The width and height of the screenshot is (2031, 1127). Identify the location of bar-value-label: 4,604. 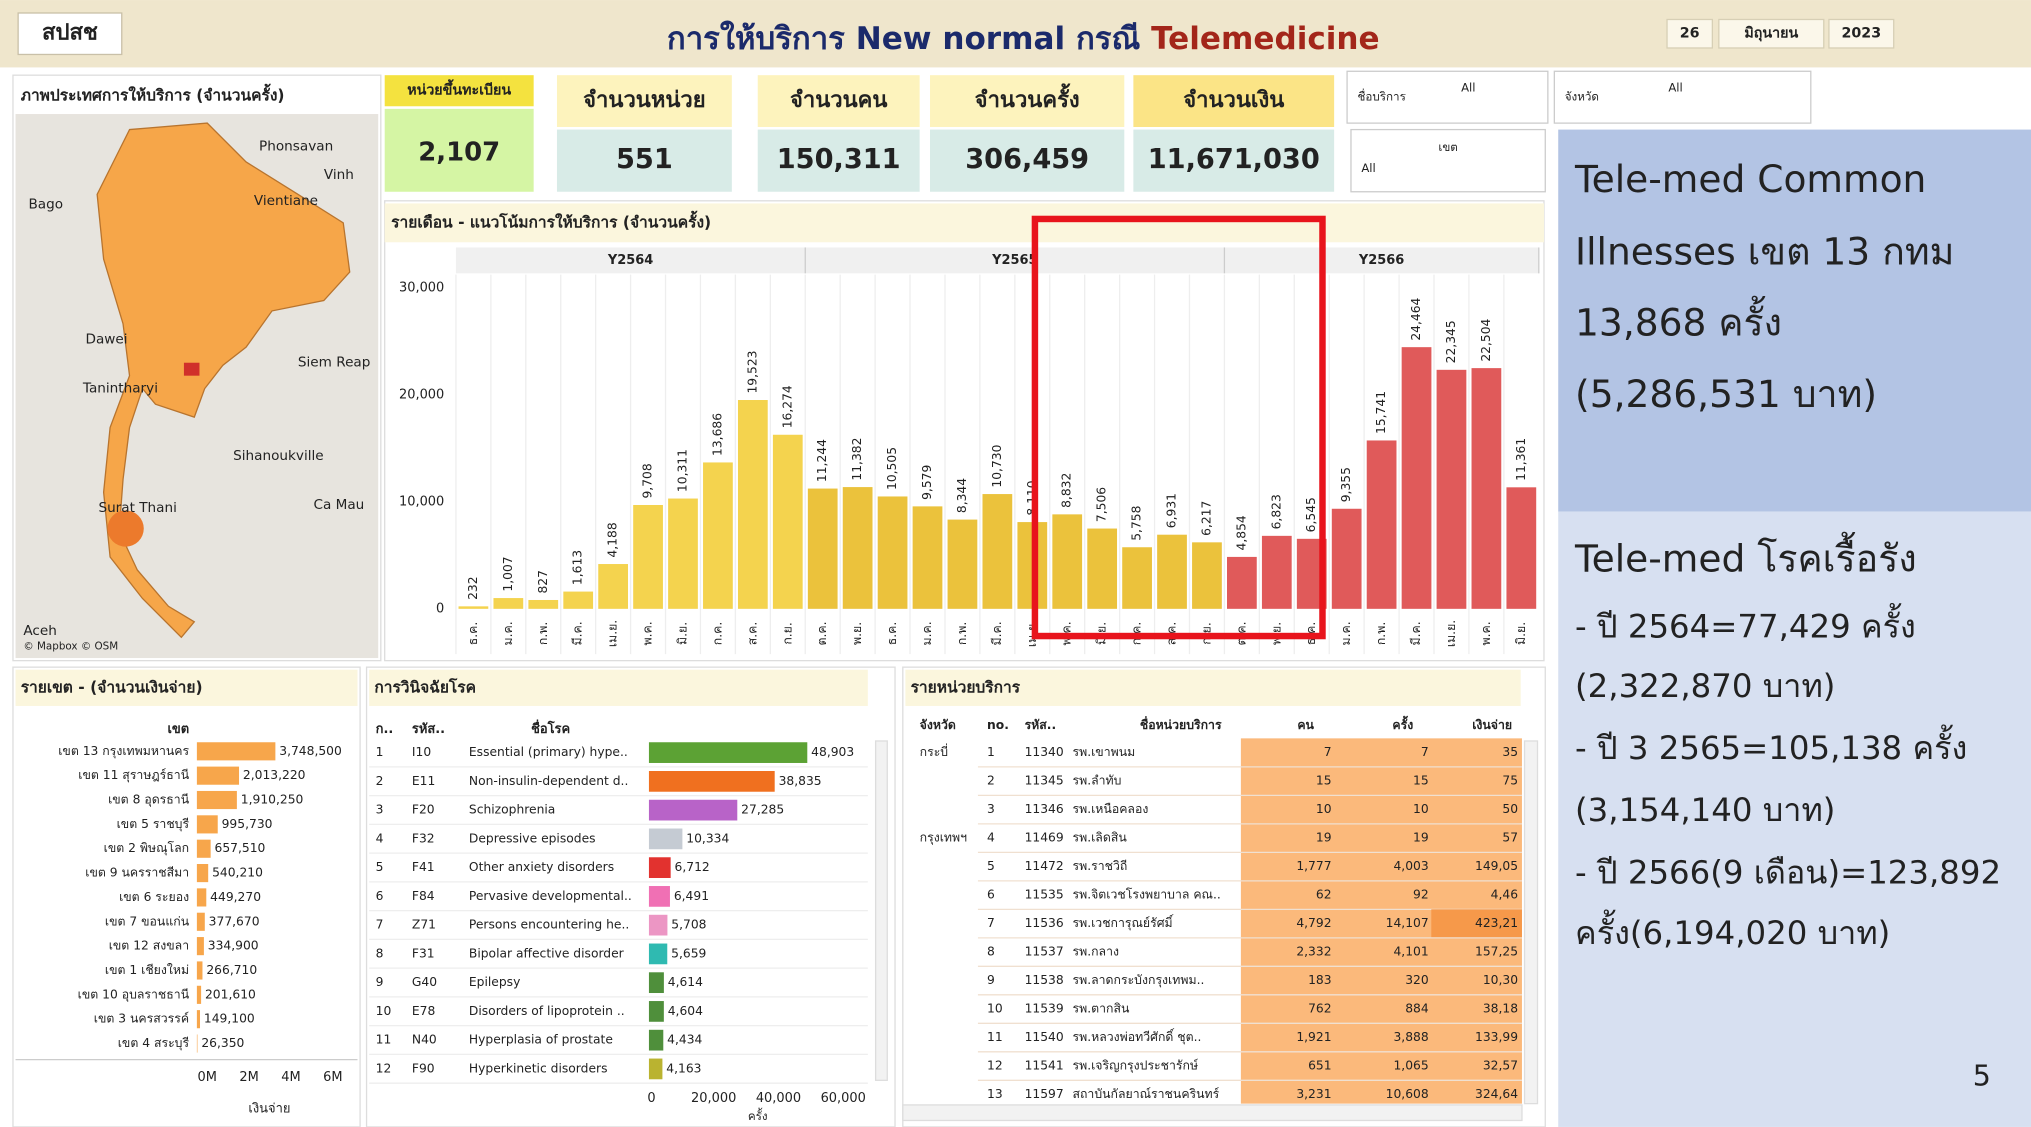
(685, 1011).